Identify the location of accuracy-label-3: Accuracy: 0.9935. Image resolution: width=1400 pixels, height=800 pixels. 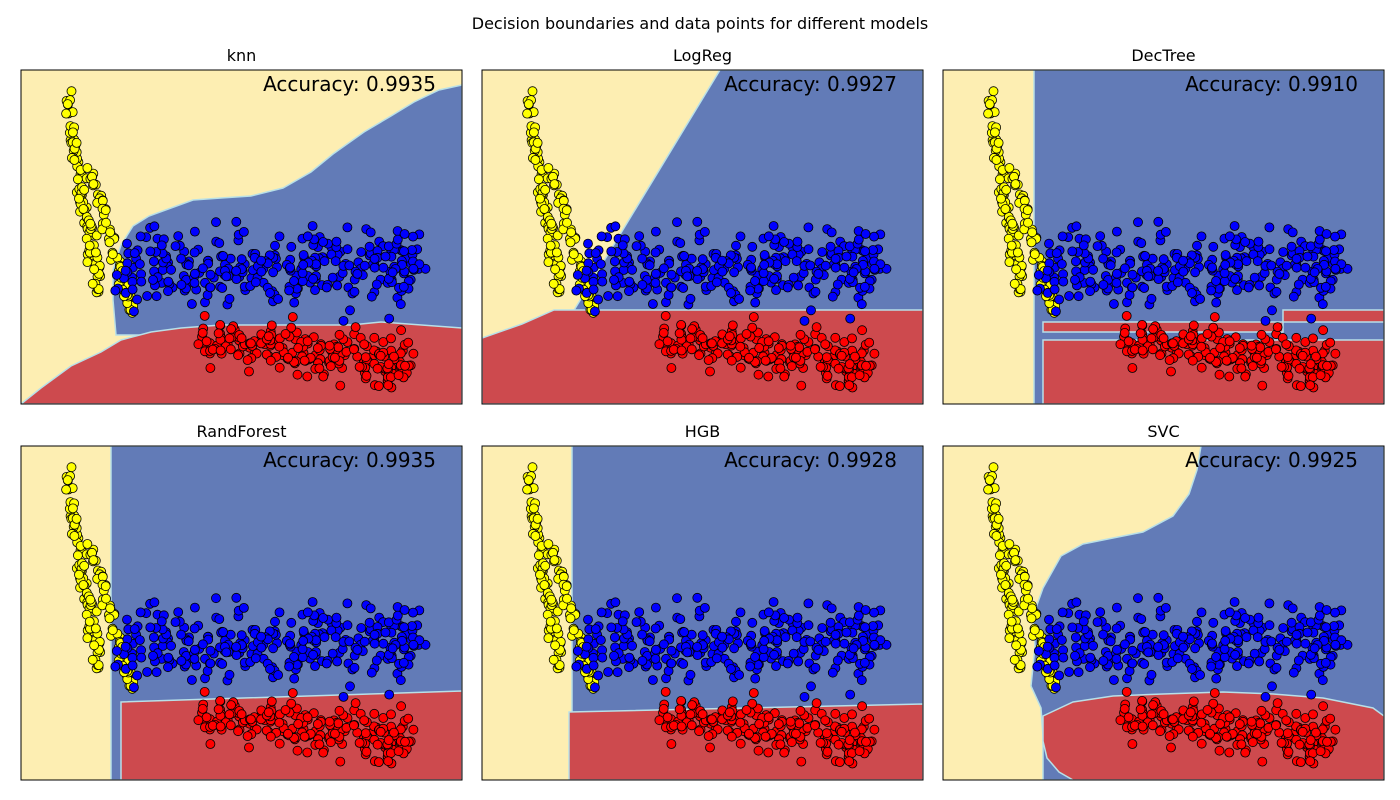
(349, 460).